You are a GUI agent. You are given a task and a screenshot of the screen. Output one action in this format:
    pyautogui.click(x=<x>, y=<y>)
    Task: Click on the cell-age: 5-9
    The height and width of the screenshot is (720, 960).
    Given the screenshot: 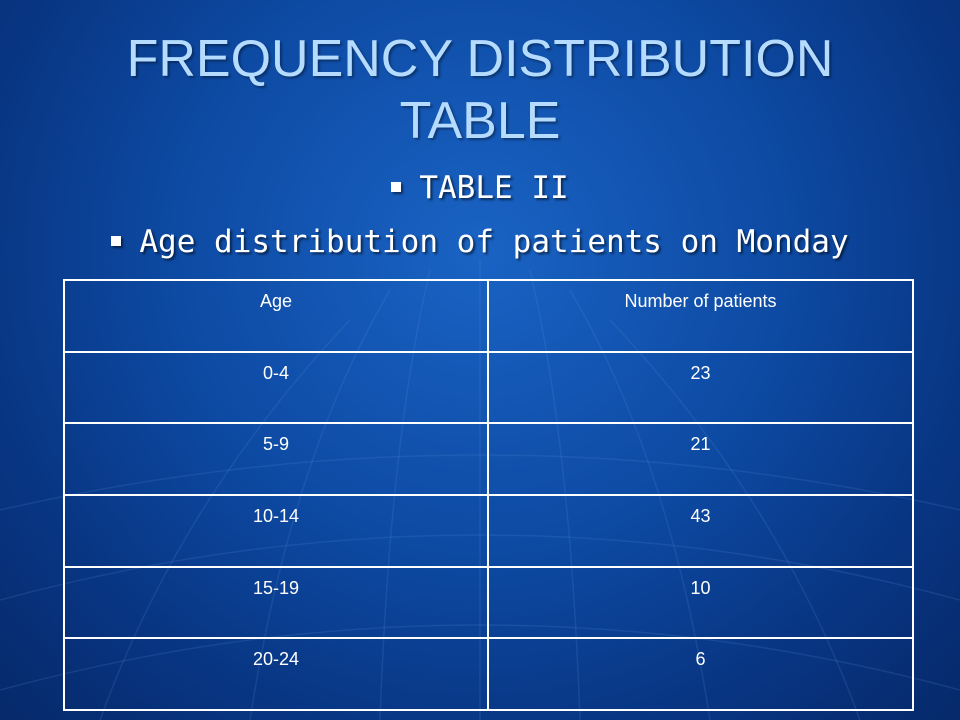 What is the action you would take?
    pyautogui.click(x=276, y=459)
    